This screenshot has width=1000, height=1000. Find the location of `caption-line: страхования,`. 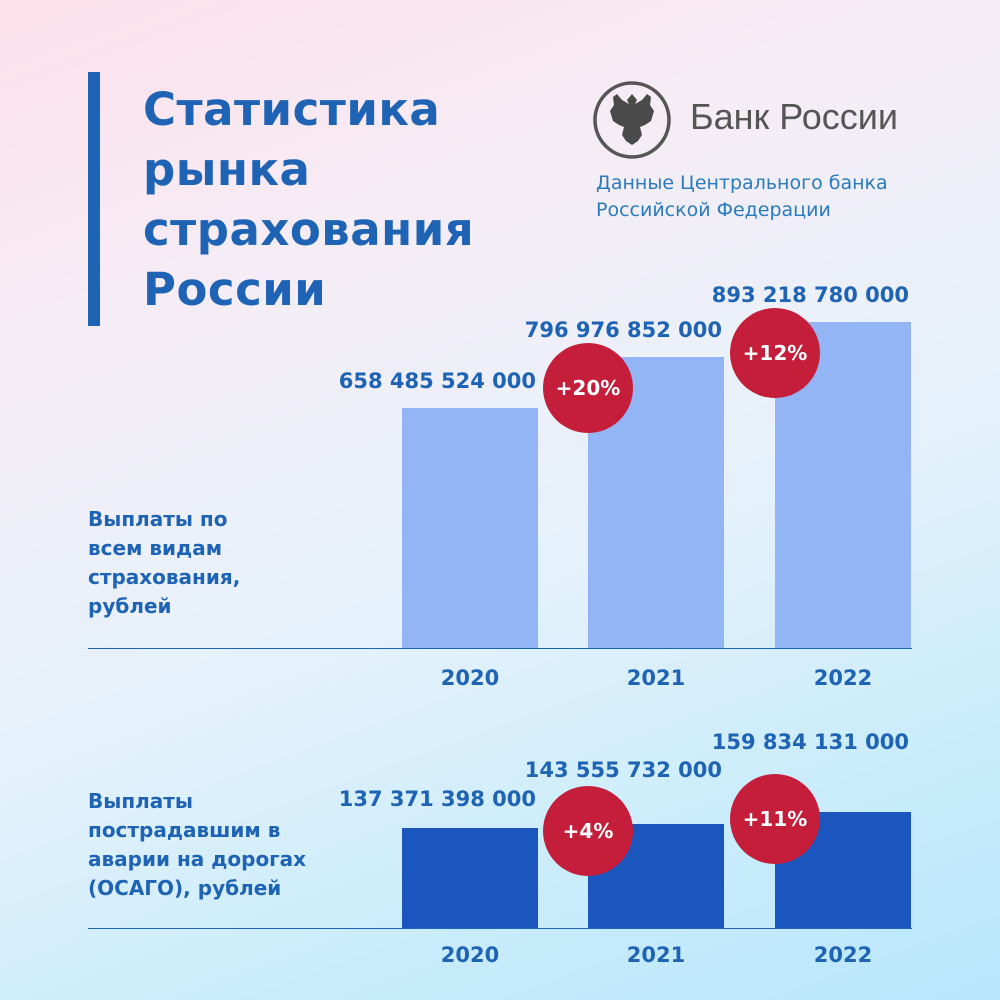

caption-line: страхования, is located at coordinates (164, 577).